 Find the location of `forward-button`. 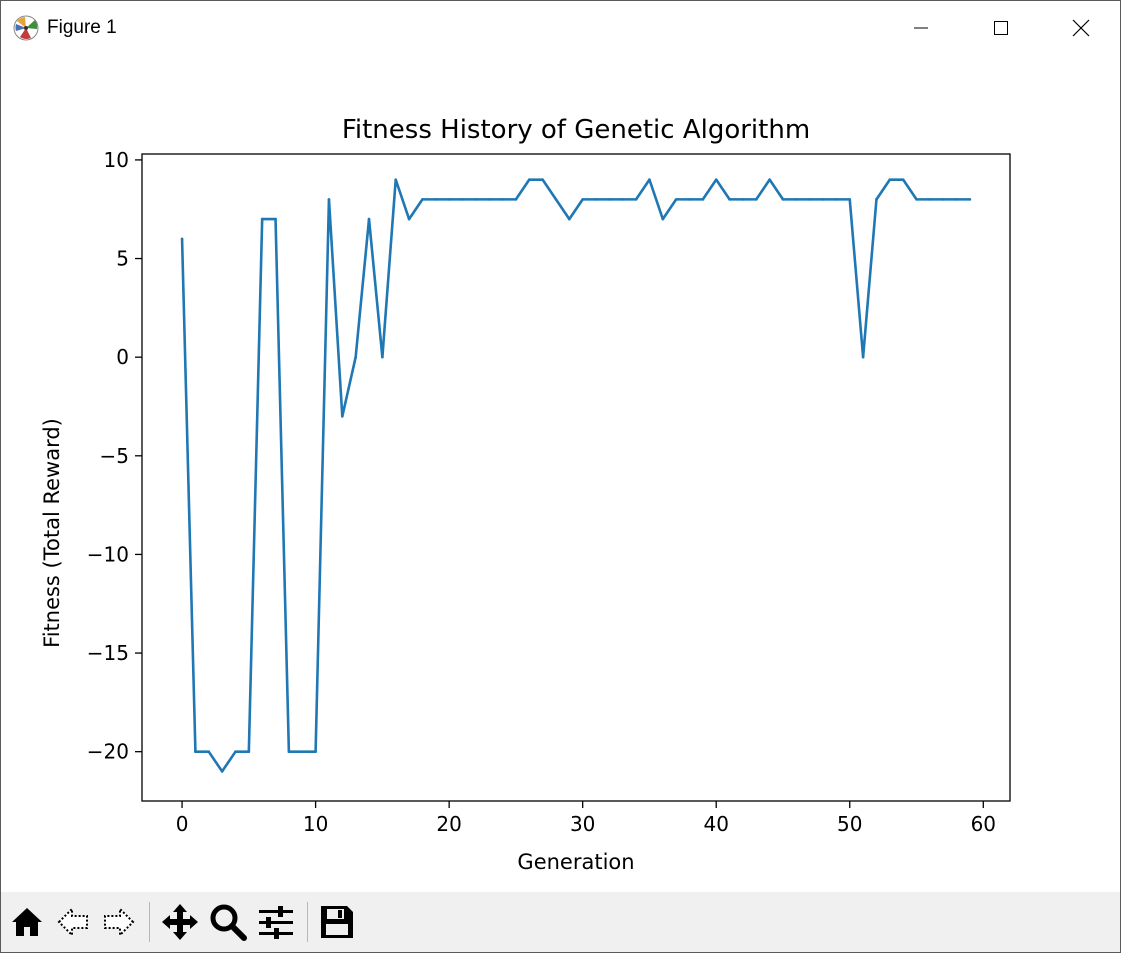

forward-button is located at coordinates (119, 922).